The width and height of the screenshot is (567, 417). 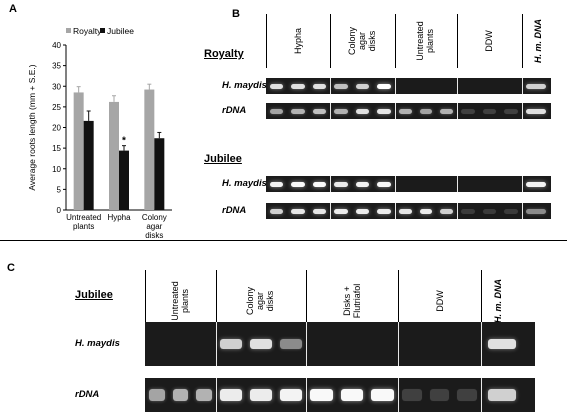 What do you see at coordinates (119, 217) in the screenshot?
I see `x-tick-label: Hypha` at bounding box center [119, 217].